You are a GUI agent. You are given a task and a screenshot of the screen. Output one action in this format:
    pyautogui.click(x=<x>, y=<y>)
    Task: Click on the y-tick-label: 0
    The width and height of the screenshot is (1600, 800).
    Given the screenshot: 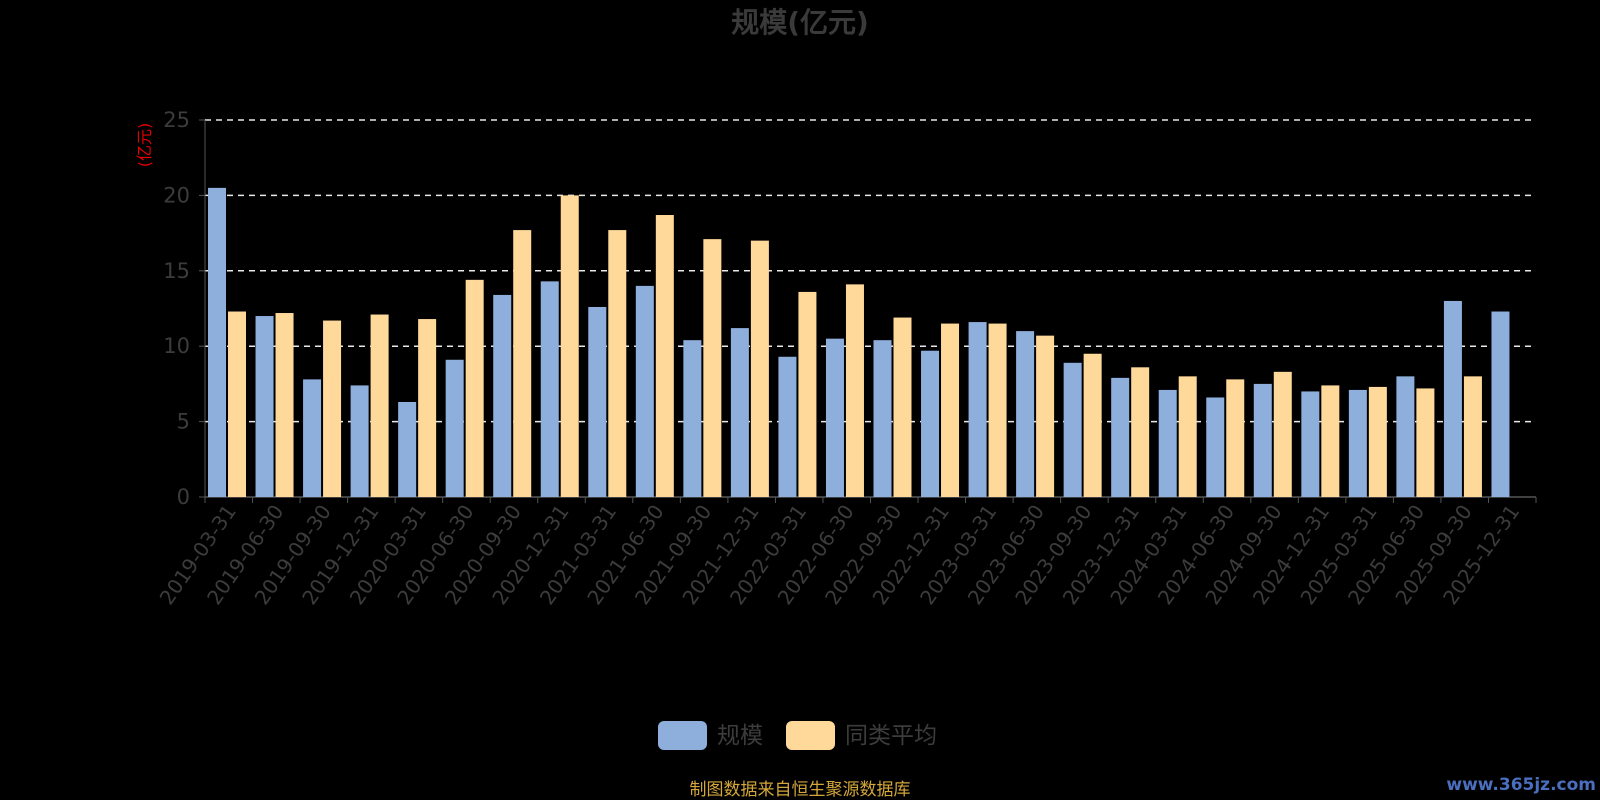 What is the action you would take?
    pyautogui.click(x=183, y=497)
    